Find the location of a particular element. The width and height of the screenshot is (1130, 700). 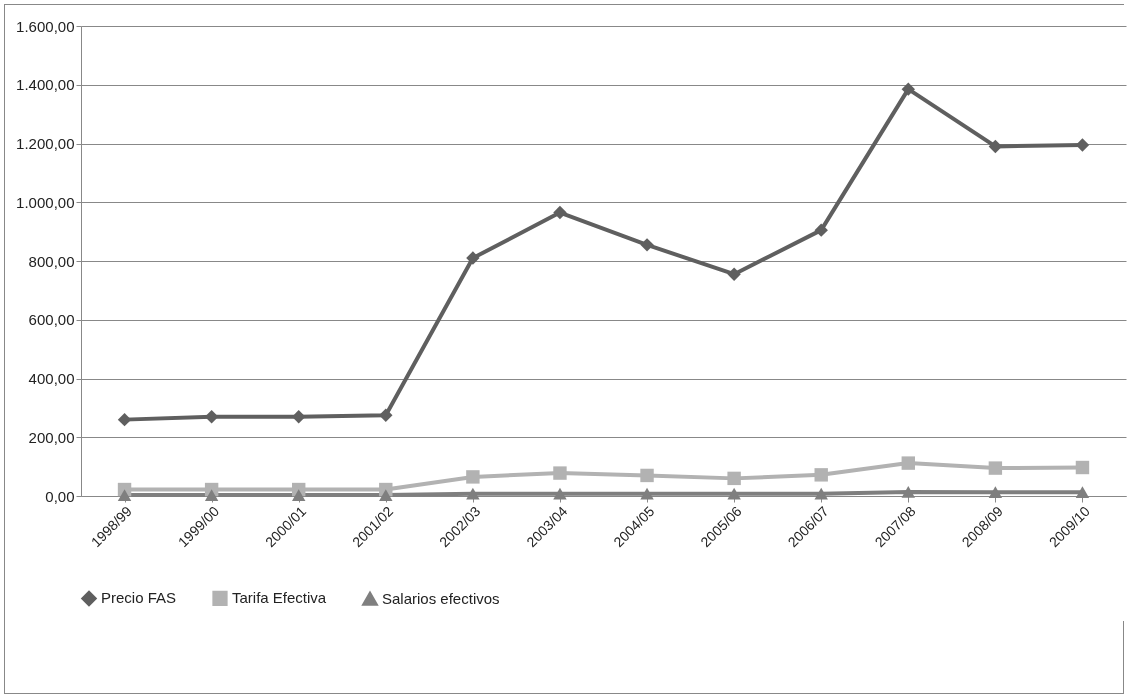

y-tick-label: 800,00 is located at coordinates (51, 261).